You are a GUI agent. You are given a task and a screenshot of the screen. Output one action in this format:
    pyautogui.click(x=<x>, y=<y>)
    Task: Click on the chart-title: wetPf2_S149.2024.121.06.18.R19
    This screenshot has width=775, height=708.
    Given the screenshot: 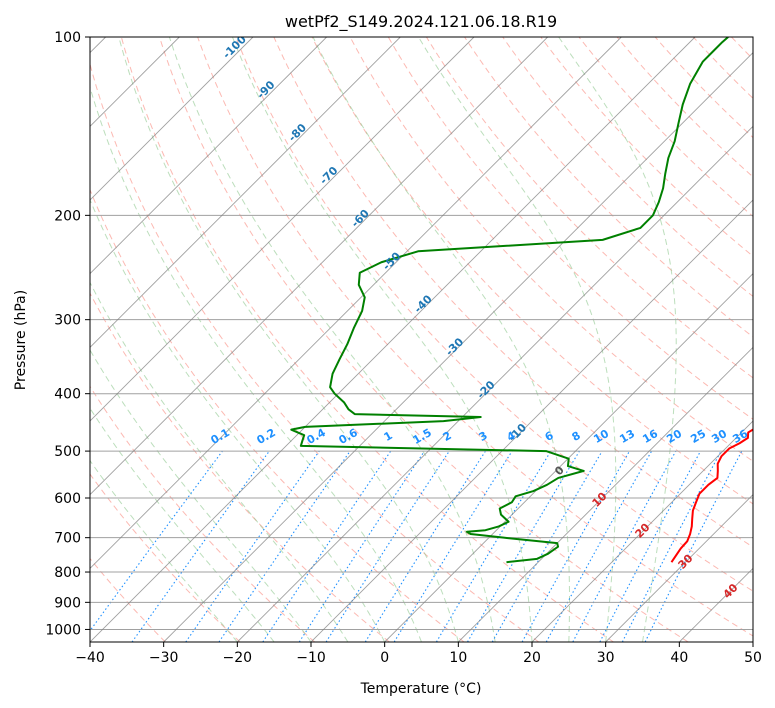 What is the action you would take?
    pyautogui.click(x=421, y=22)
    